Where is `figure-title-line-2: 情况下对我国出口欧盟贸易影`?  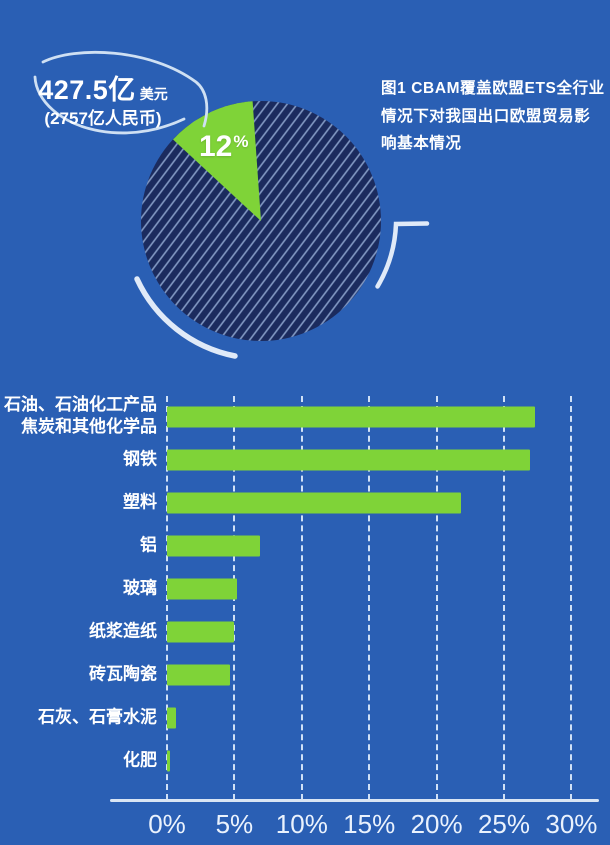 figure-title-line-2: 情况下对我国出口欧盟贸易影 is located at coordinates (486, 116).